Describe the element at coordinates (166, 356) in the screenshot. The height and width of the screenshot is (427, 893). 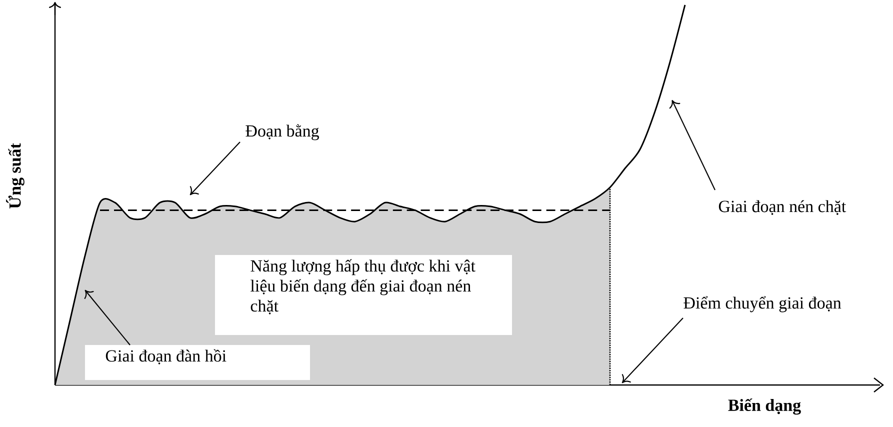
I see `annotation: Giai đoạn đàn hồi` at that location.